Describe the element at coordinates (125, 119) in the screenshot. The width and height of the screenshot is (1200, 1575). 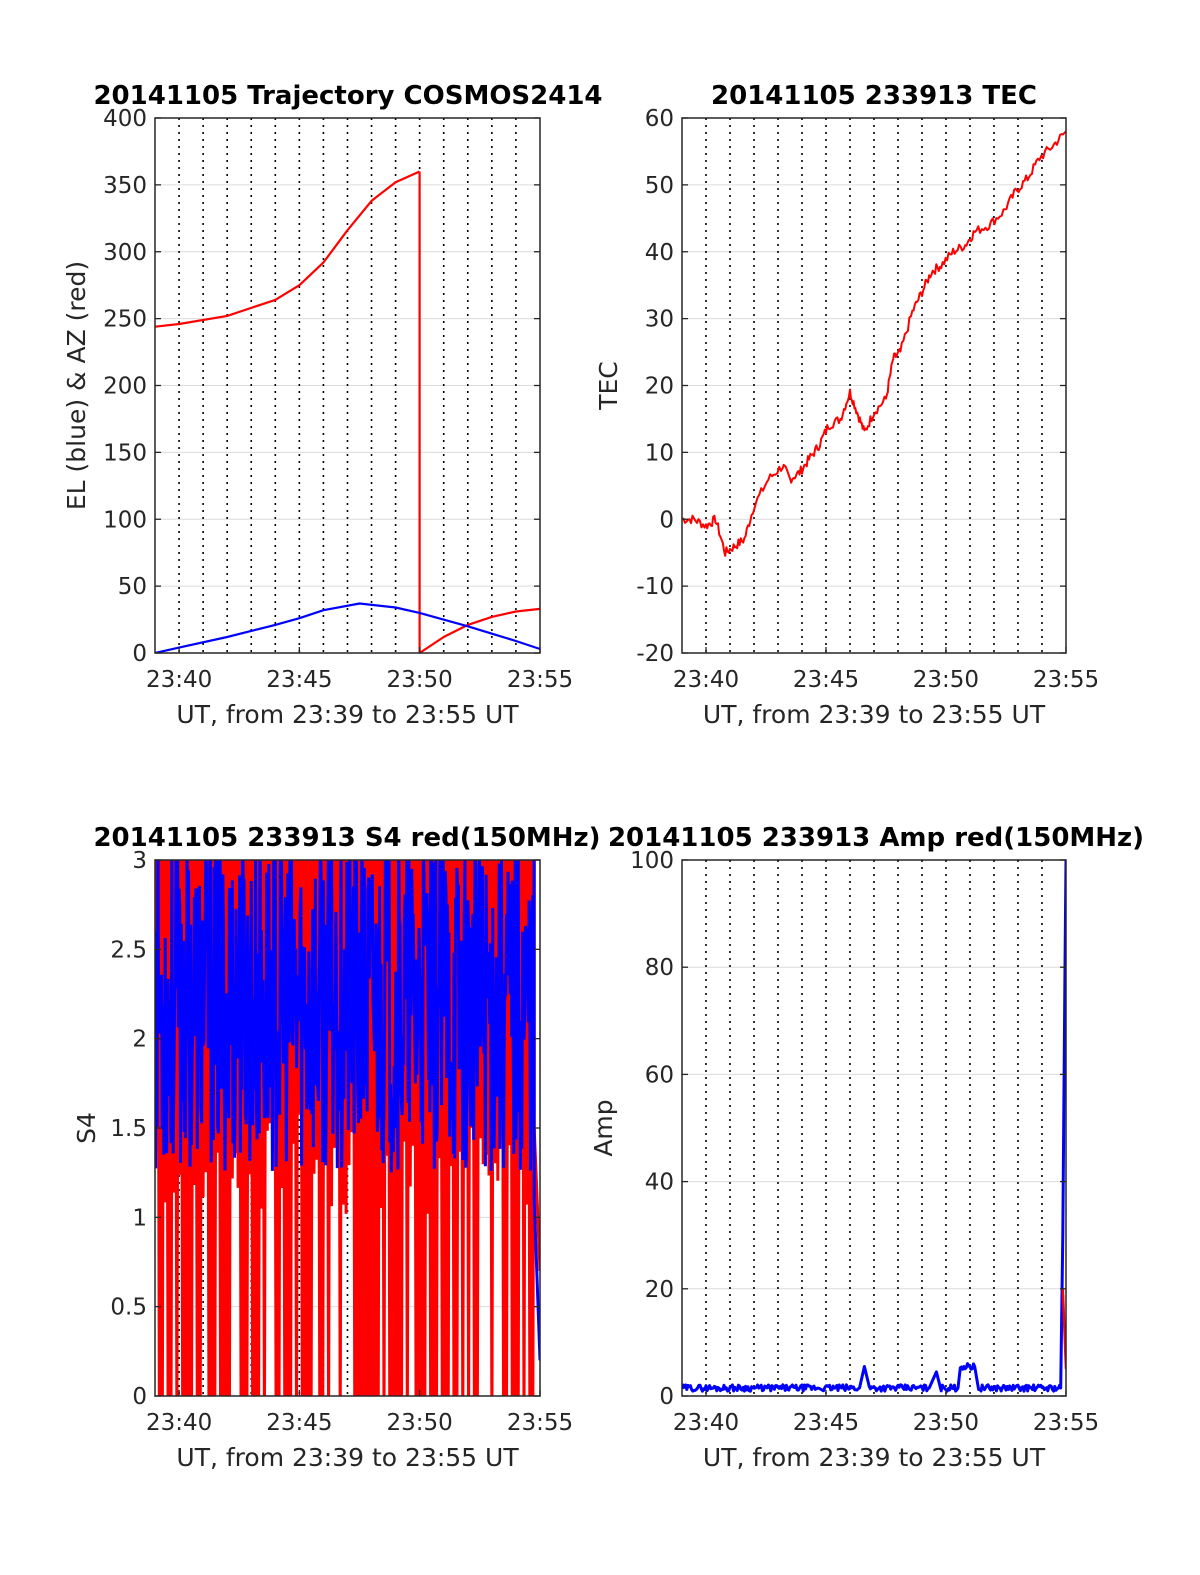
I see `y-tick-label: 400` at that location.